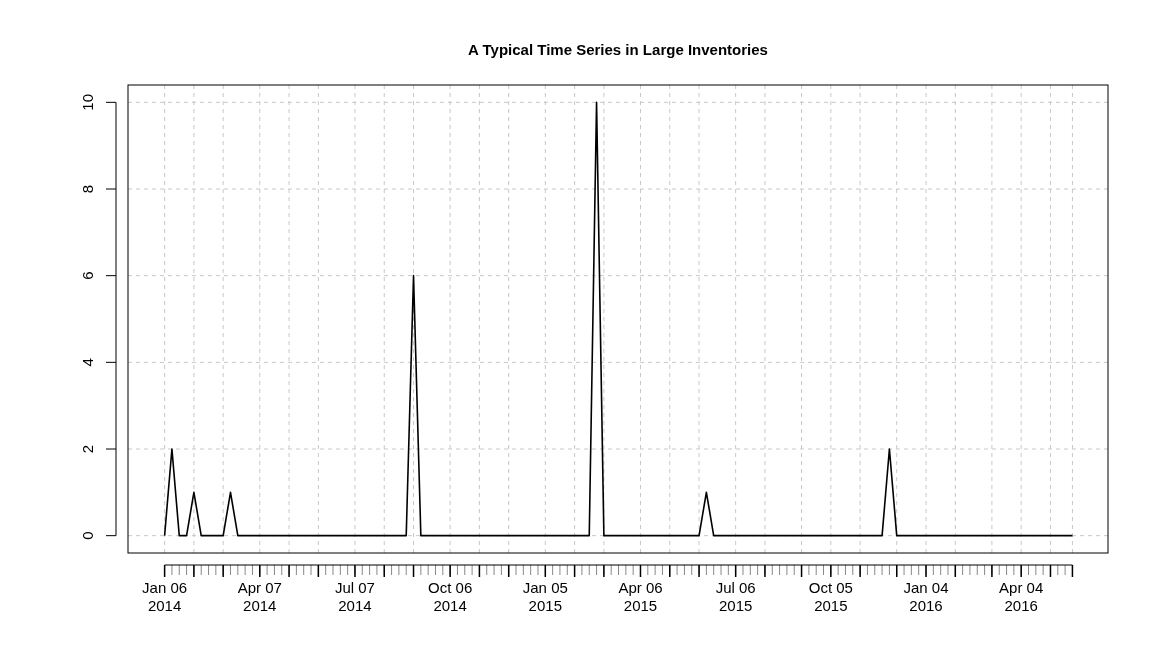 This screenshot has width=1153, height=647. I want to click on y-tick-label: 2, so click(87, 449).